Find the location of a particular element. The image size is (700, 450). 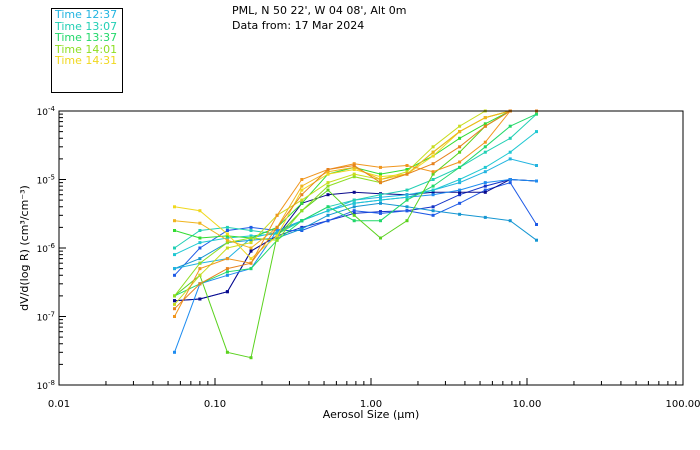

chart-subtitle: Data from: 17 Mar 2024 is located at coordinates (298, 25).